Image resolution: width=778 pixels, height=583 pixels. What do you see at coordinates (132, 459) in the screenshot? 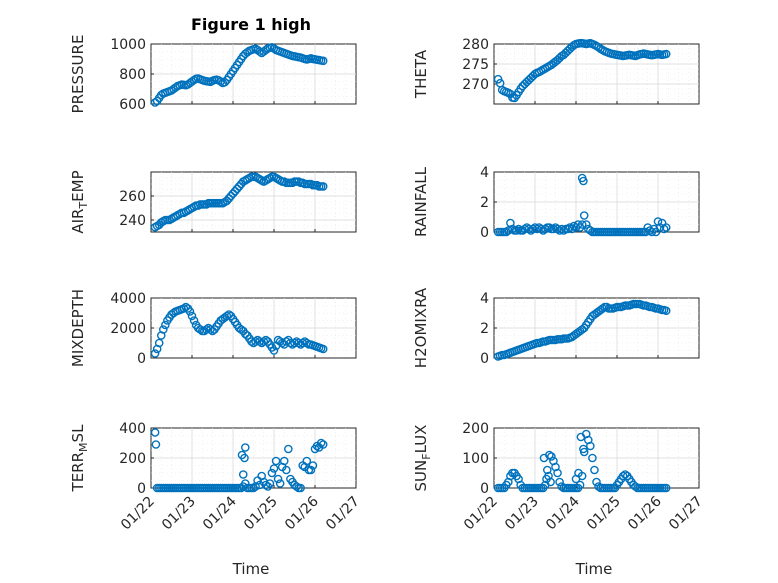
I see `y-tick-label: 200` at bounding box center [132, 459].